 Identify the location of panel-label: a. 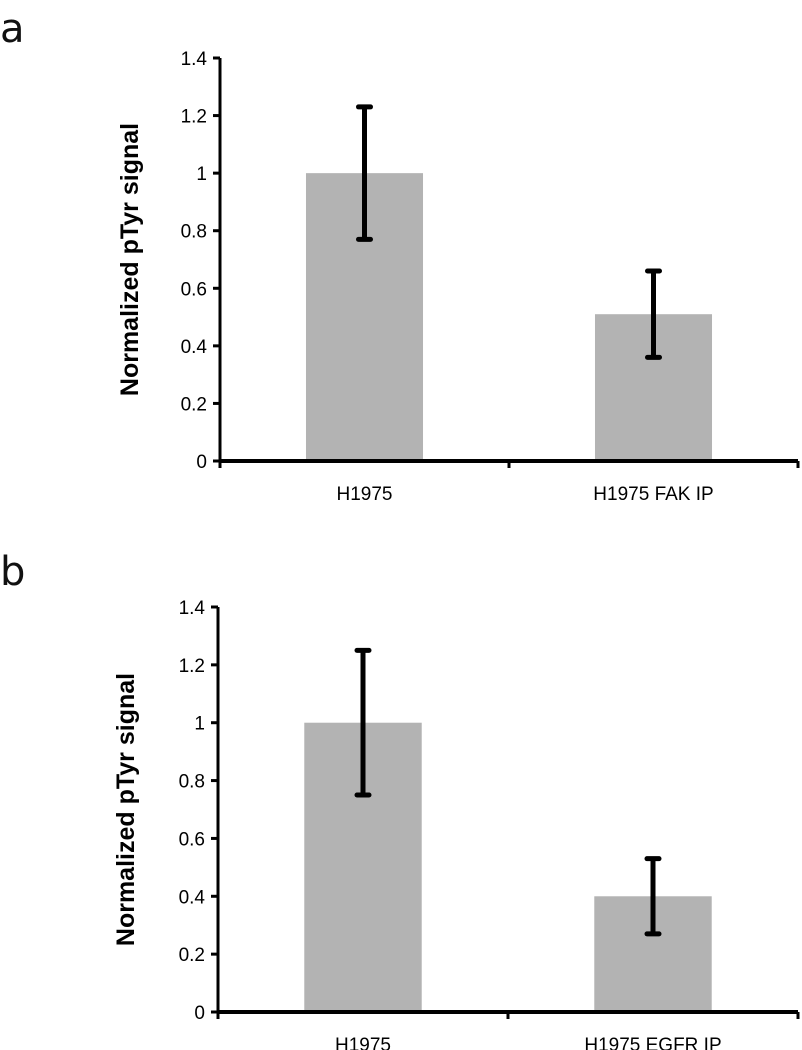
(12, 29).